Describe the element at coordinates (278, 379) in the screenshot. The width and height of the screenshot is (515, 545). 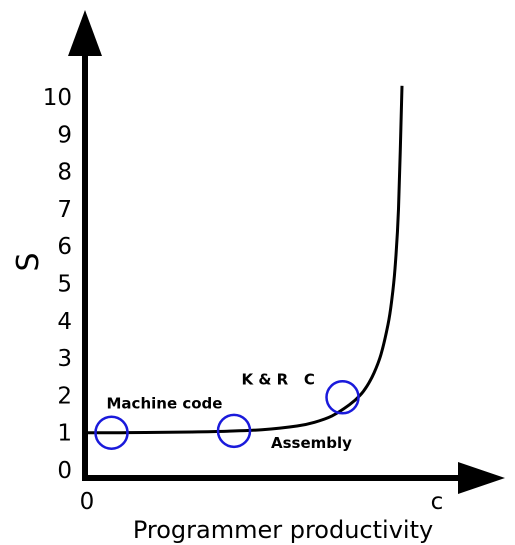
I see `annotation-label: K & R C` at that location.